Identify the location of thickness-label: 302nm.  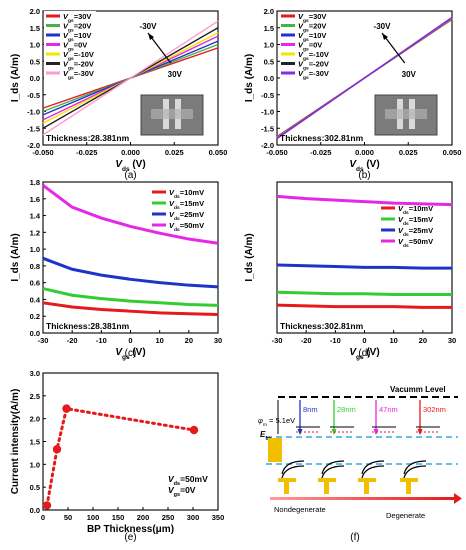
(434, 409).